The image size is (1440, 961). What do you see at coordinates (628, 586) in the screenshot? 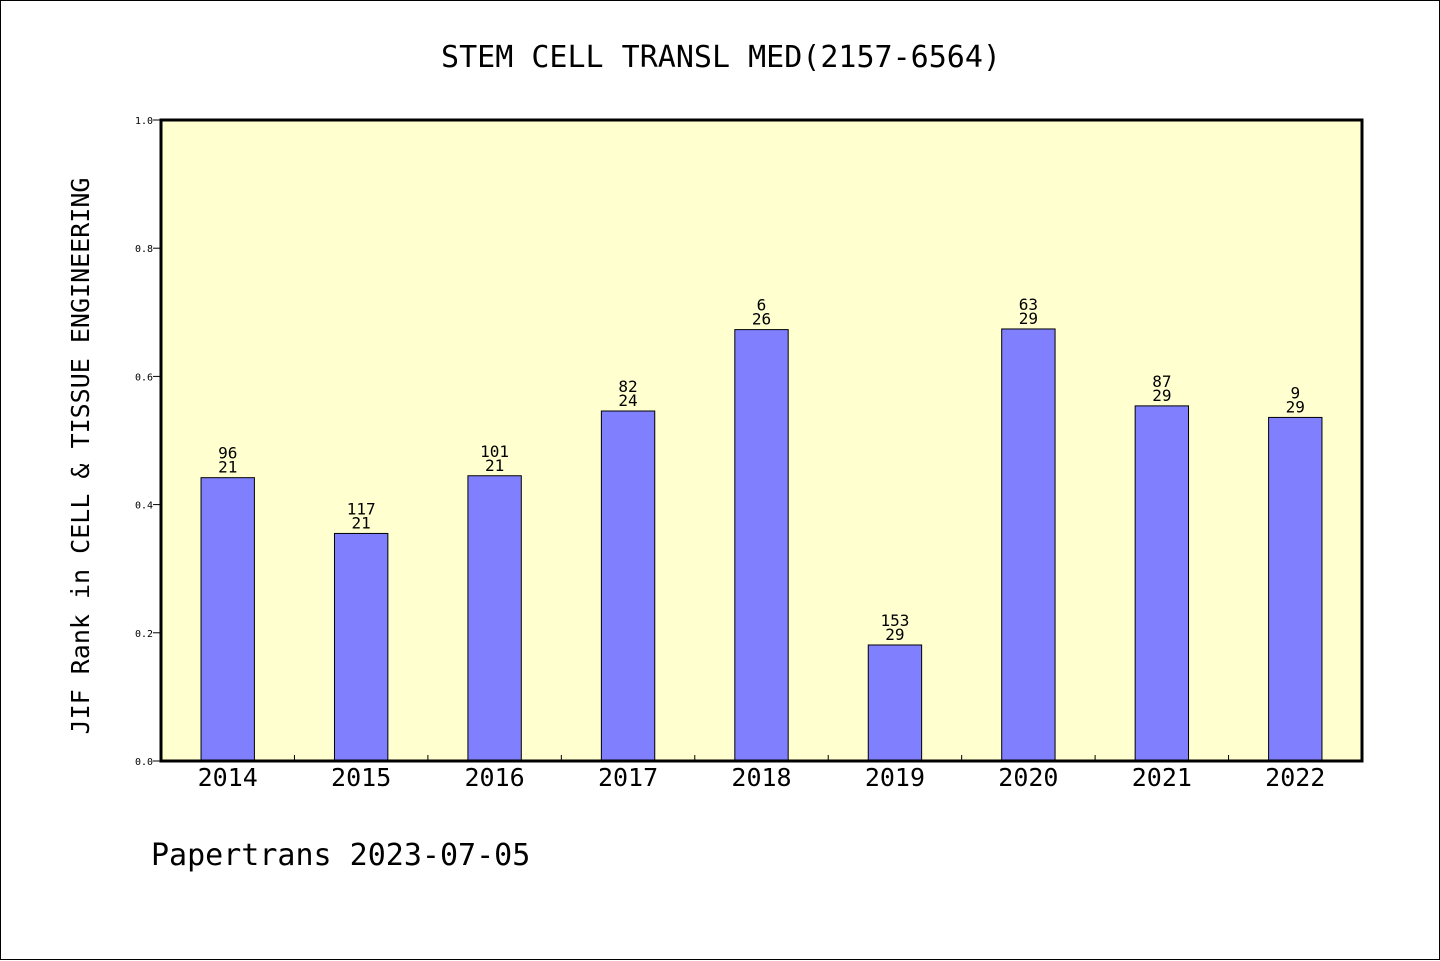
I see `bar-2017` at bounding box center [628, 586].